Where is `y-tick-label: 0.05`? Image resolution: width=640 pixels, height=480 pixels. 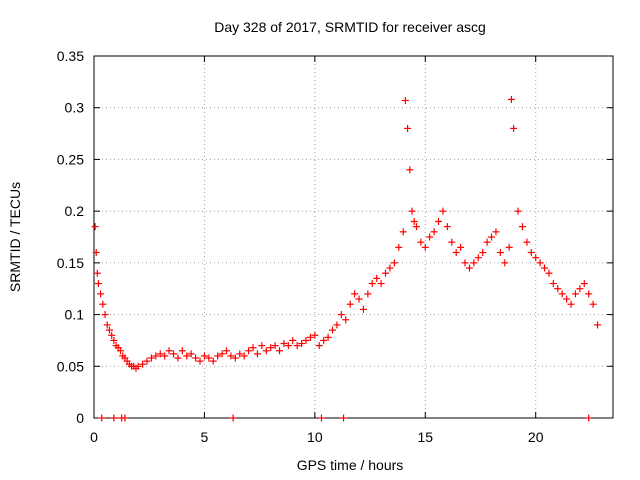 y-tick-label: 0.05 is located at coordinates (70, 366).